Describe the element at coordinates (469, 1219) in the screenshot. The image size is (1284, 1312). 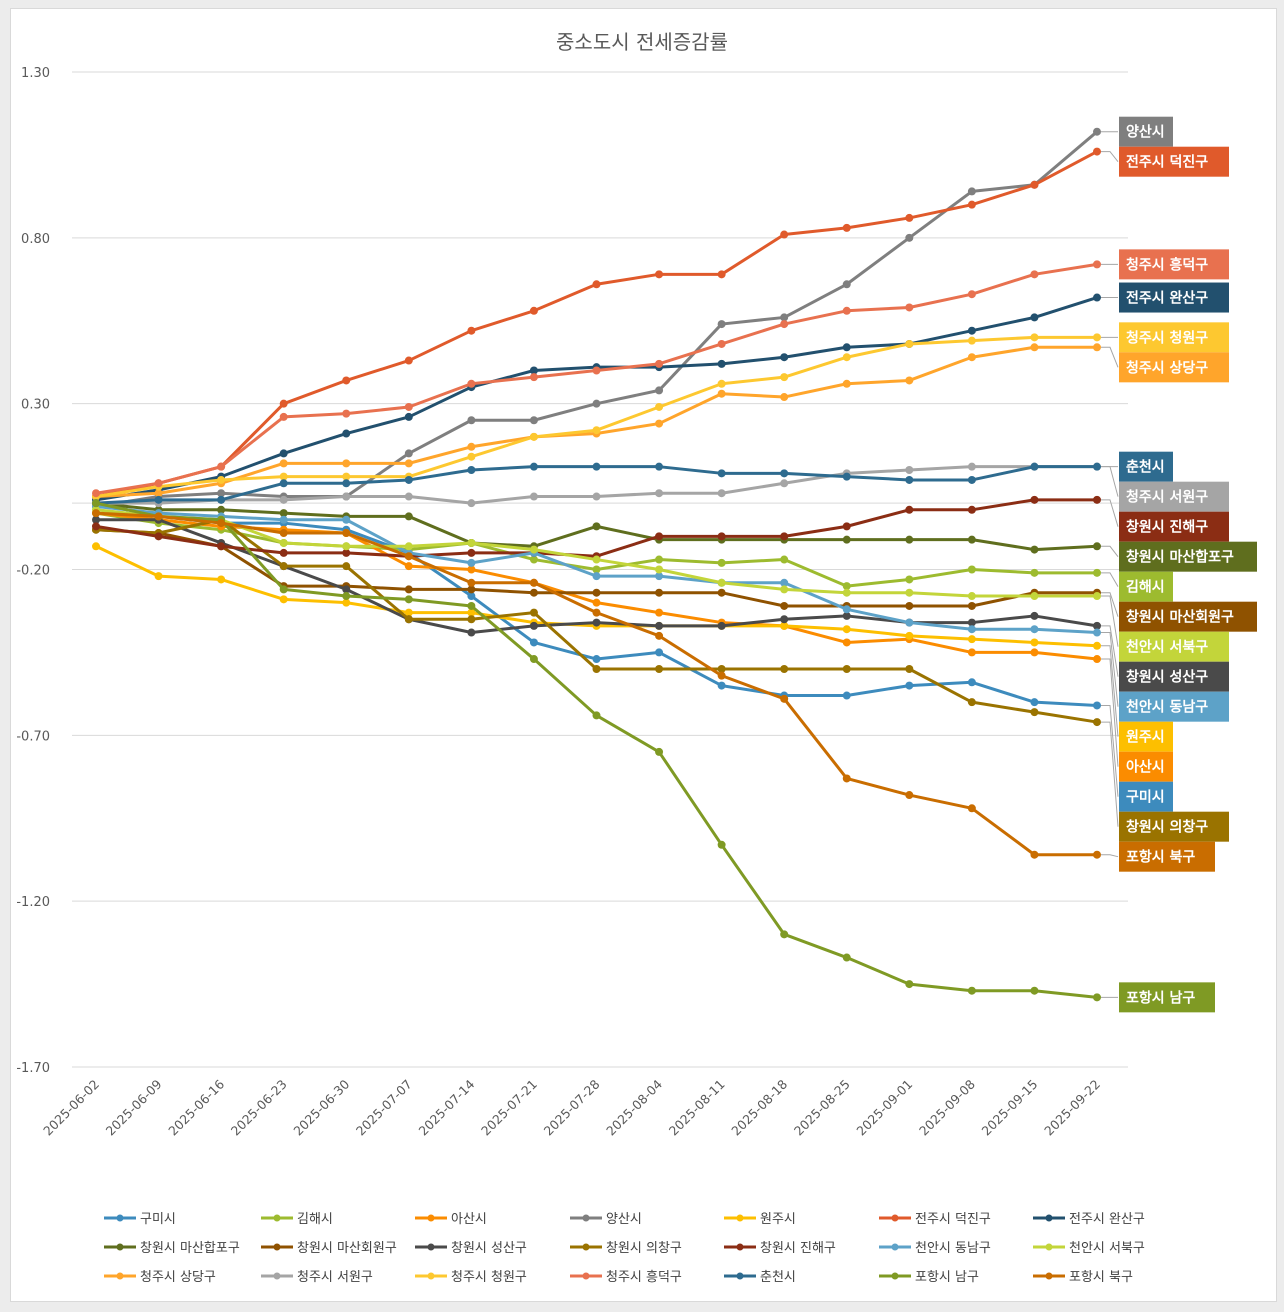
I see `legend-label: 아산시` at that location.